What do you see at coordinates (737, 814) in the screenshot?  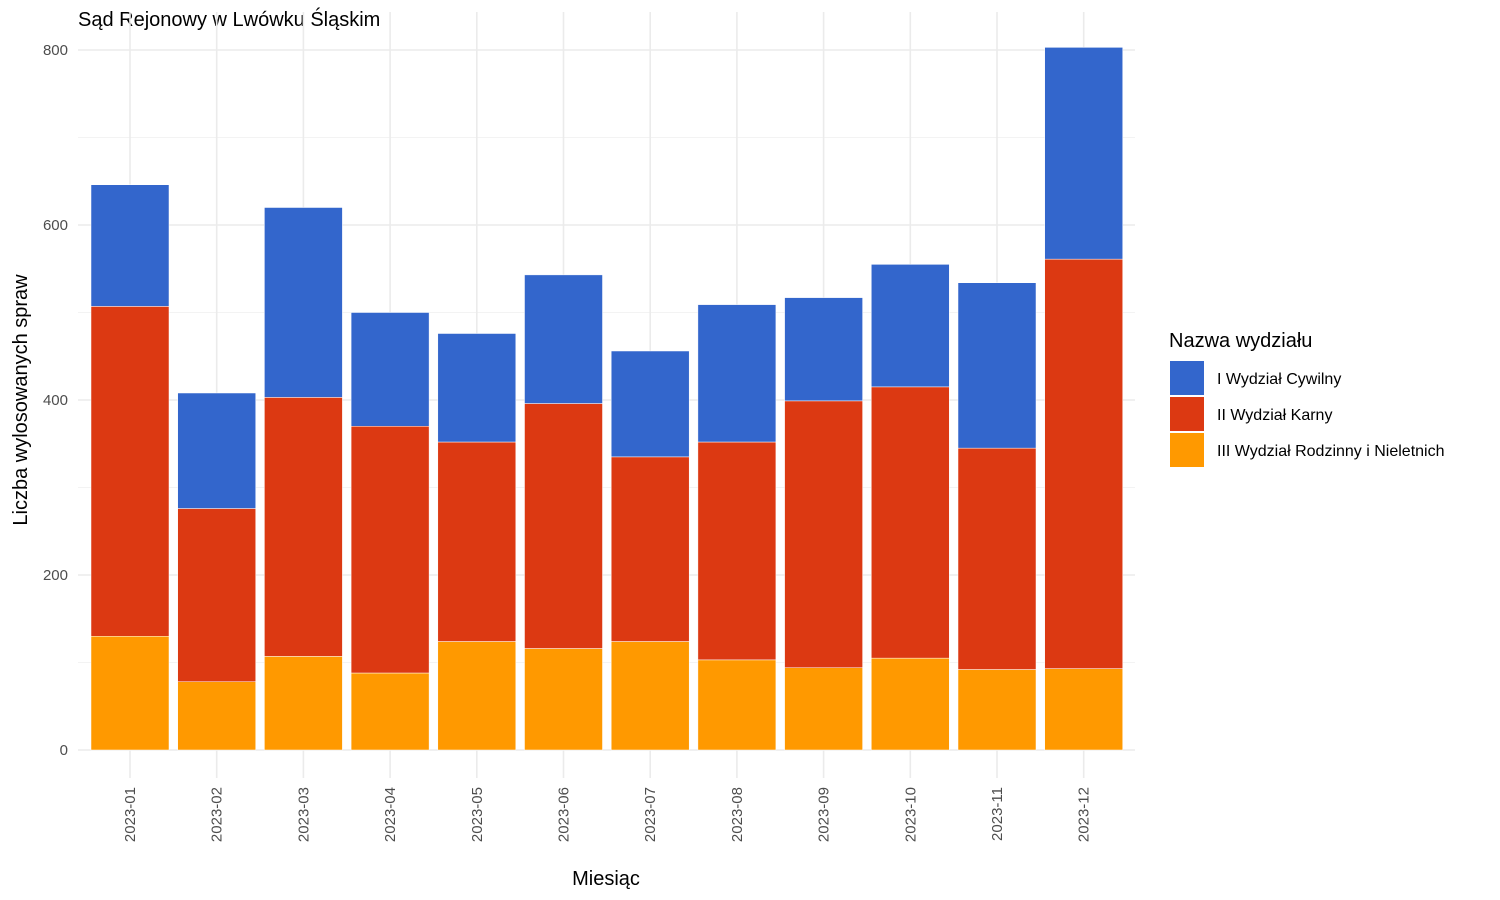 I see `x-tick-label: 2023-08` at bounding box center [737, 814].